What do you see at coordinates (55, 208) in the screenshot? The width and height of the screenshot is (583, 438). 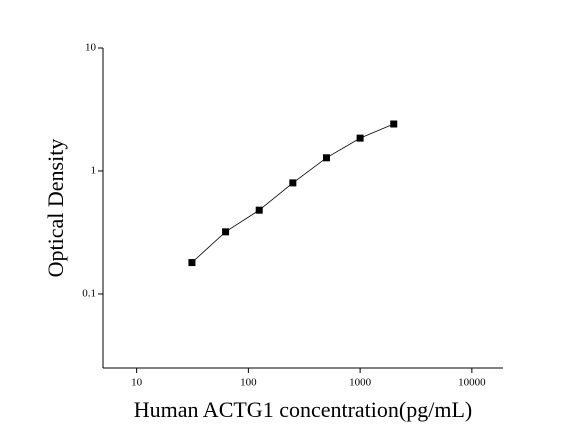 I see `y-axis-title: Optical Density` at bounding box center [55, 208].